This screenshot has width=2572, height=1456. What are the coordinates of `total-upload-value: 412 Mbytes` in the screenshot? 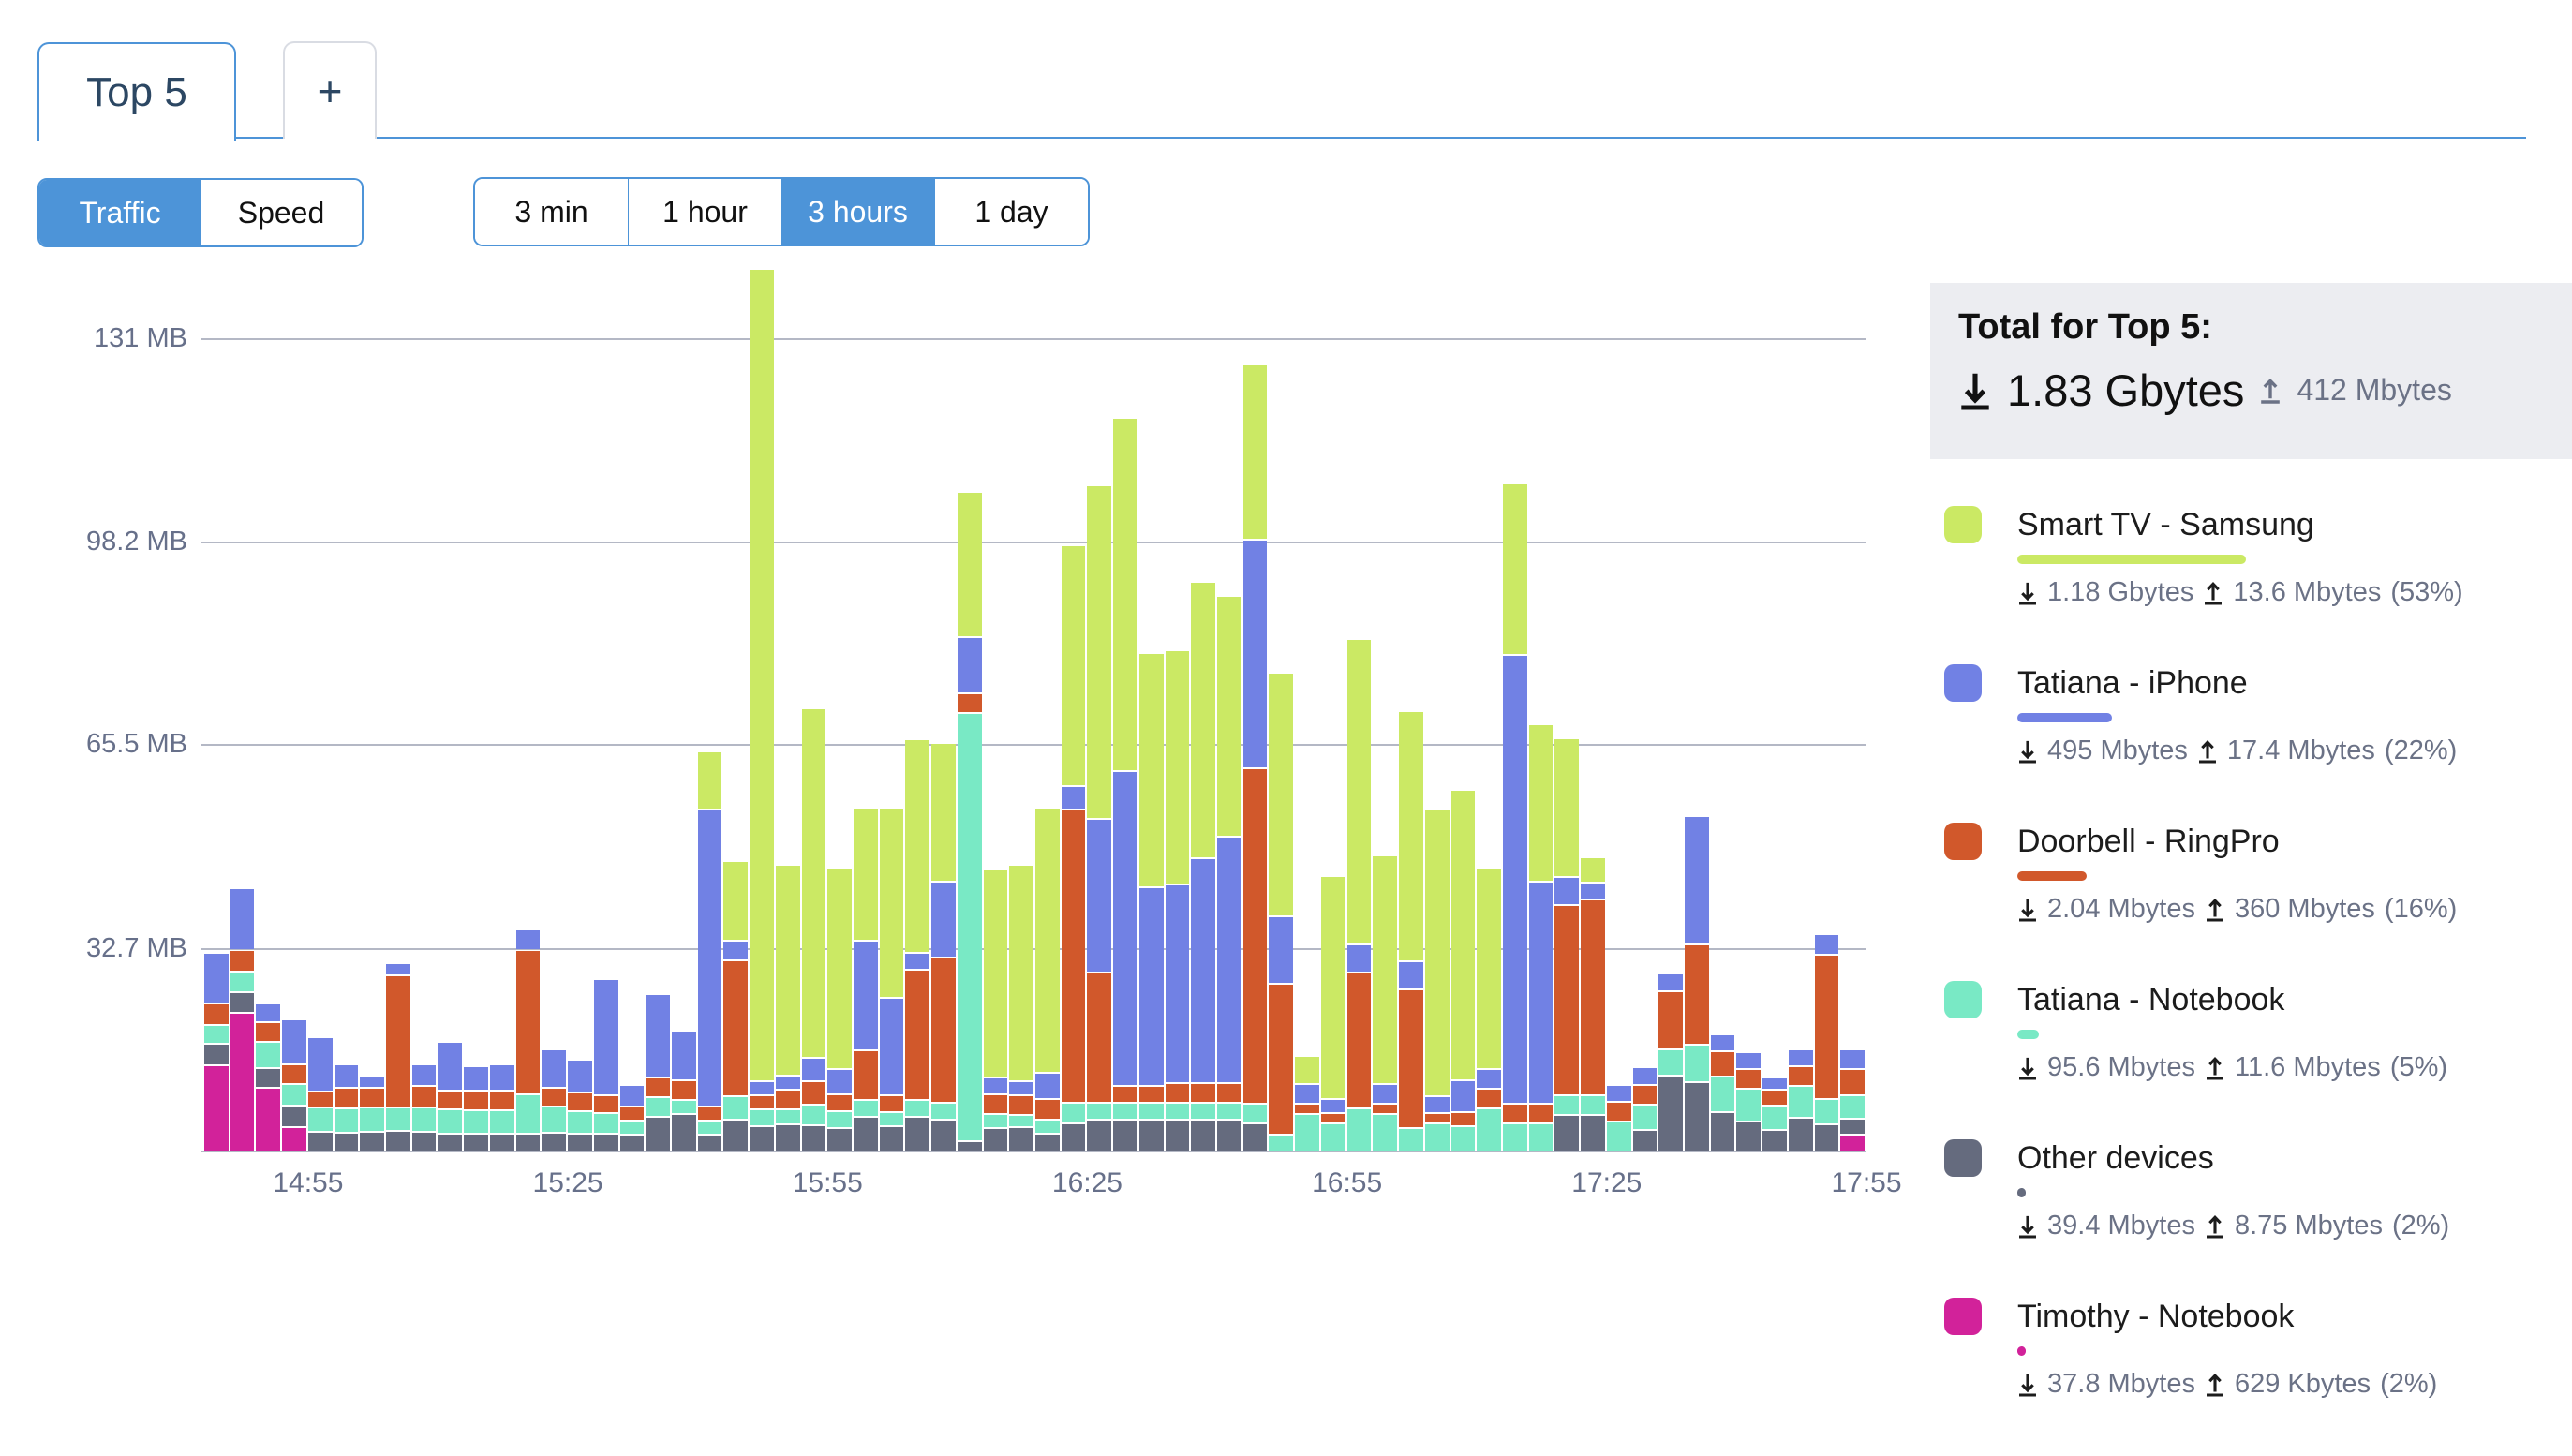 It's located at (2374, 390).